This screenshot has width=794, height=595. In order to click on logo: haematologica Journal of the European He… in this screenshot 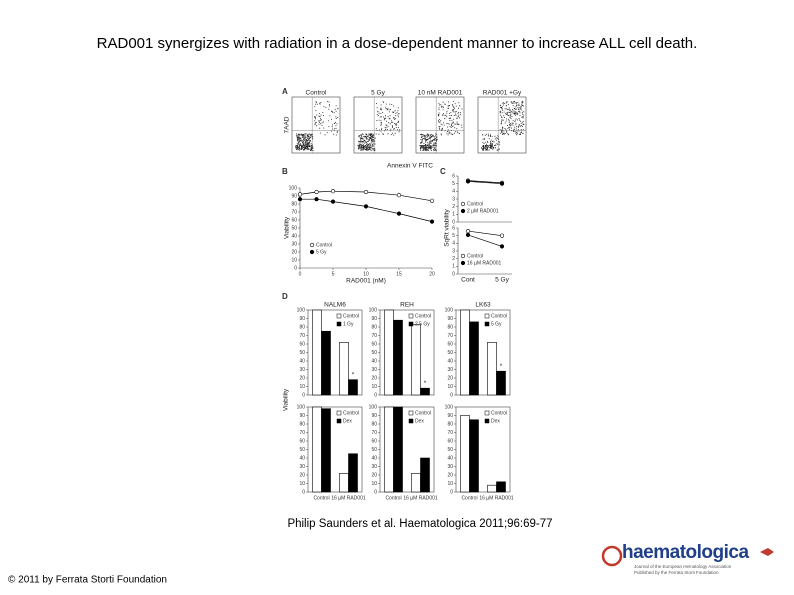, I will do `click(687, 558)`.